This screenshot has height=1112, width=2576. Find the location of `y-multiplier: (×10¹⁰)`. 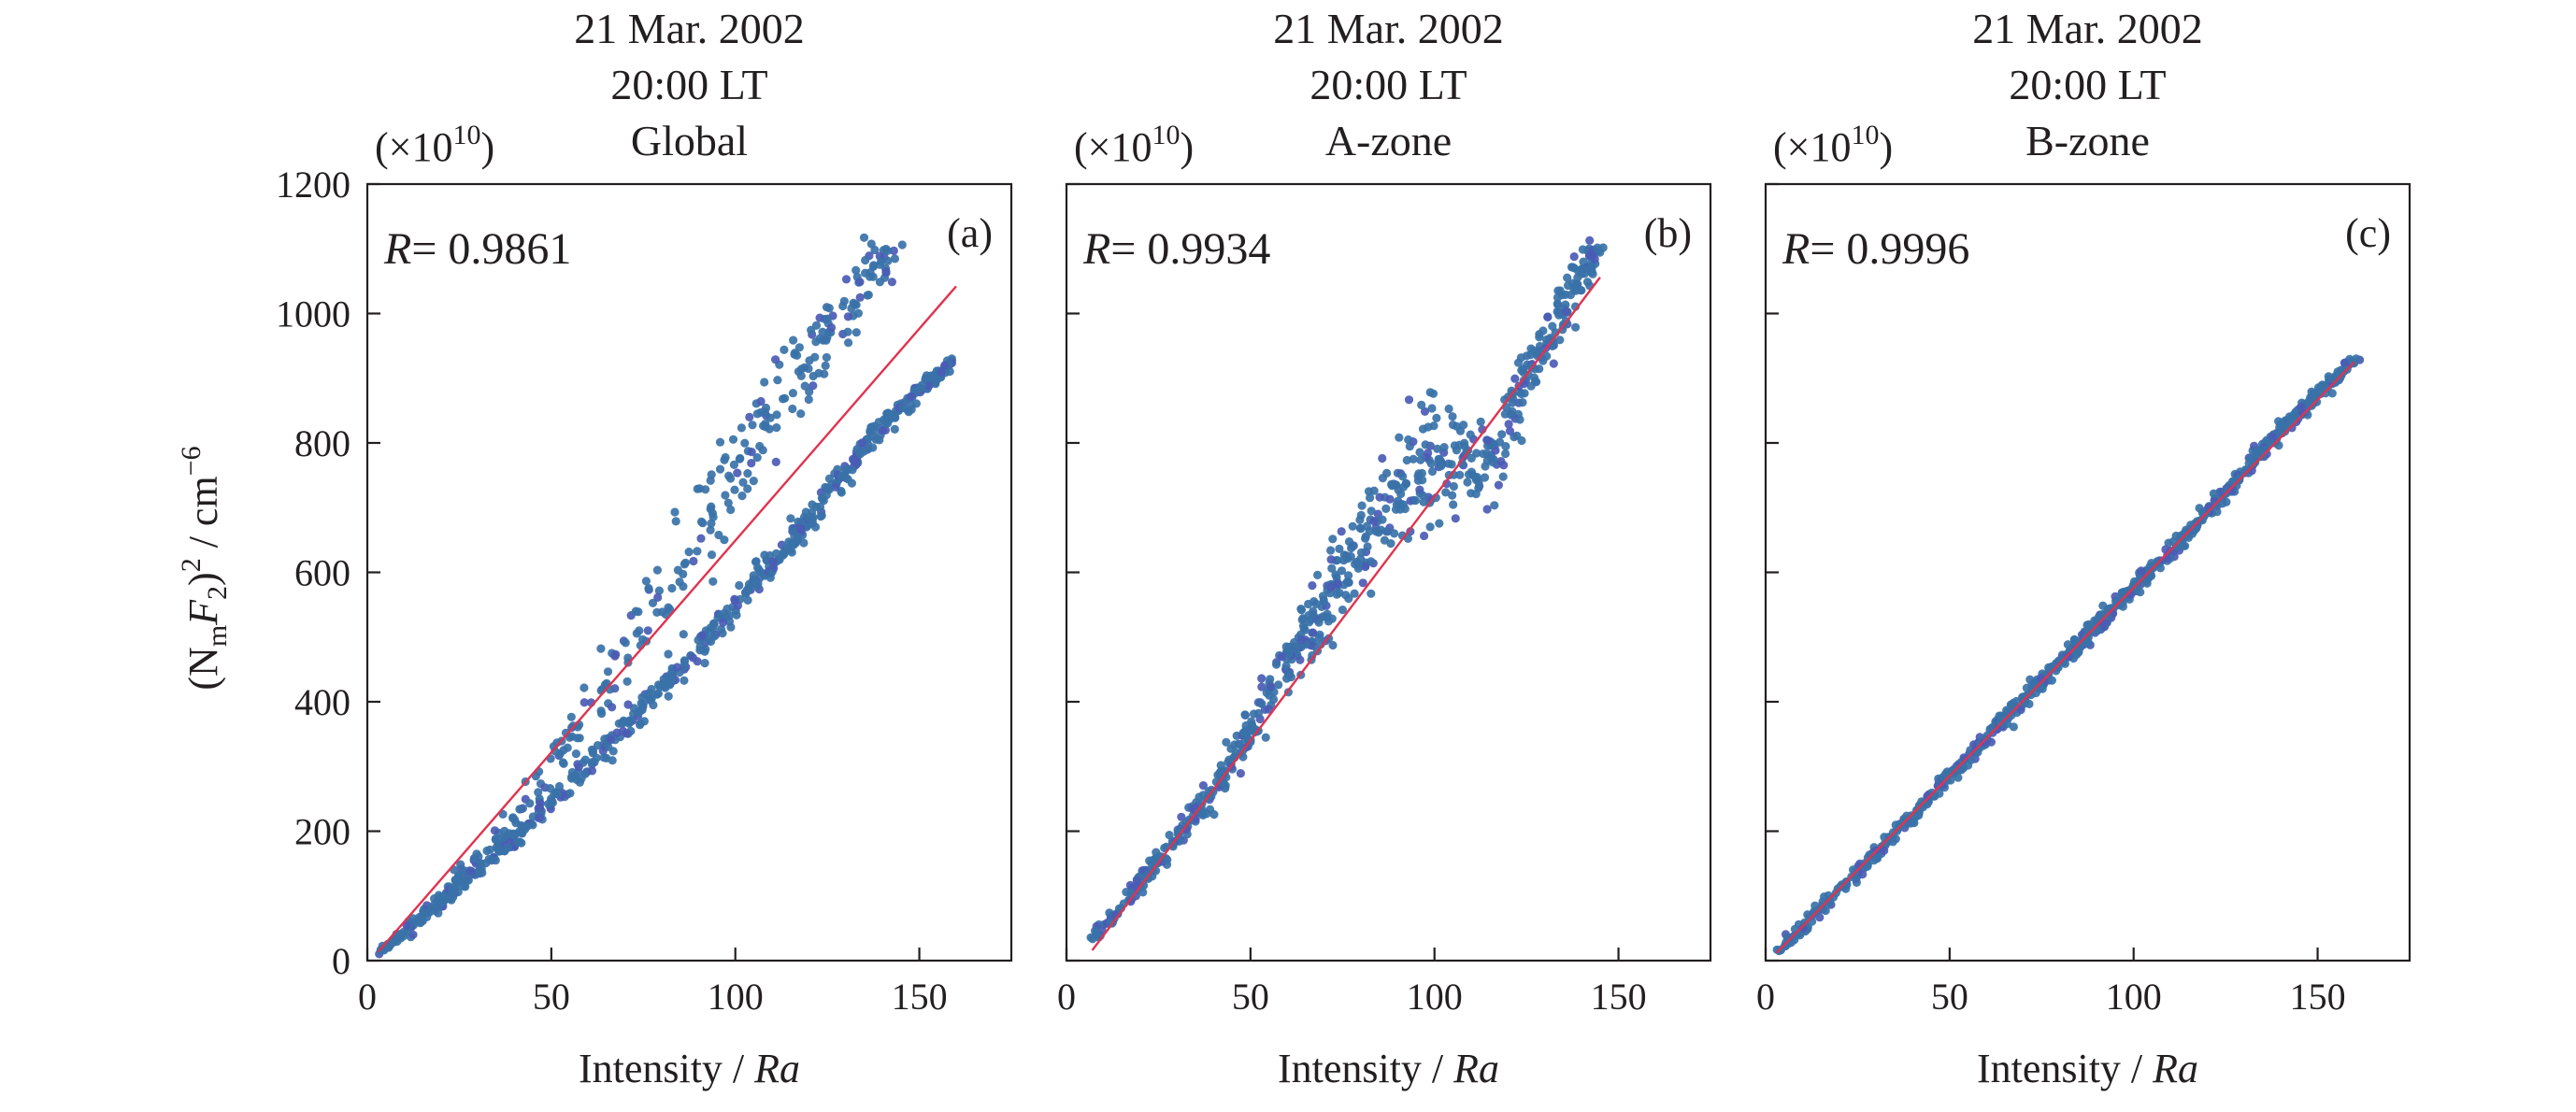

y-multiplier: (×10¹⁰) is located at coordinates (1134, 145).